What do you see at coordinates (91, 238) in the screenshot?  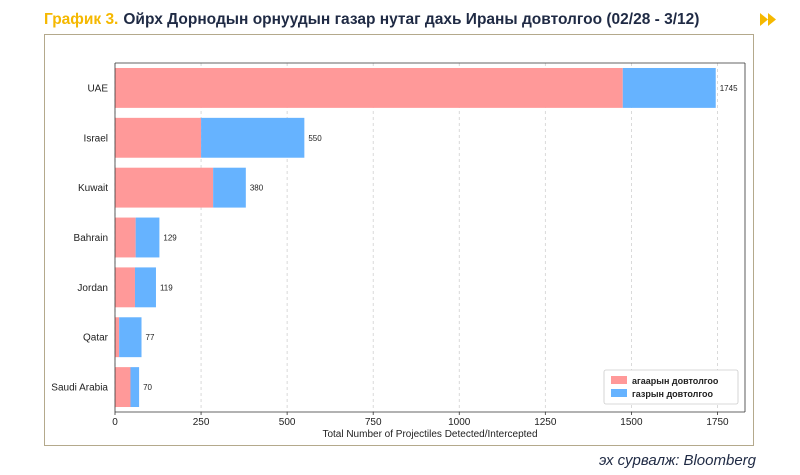 I see `category-label: Bahrain` at bounding box center [91, 238].